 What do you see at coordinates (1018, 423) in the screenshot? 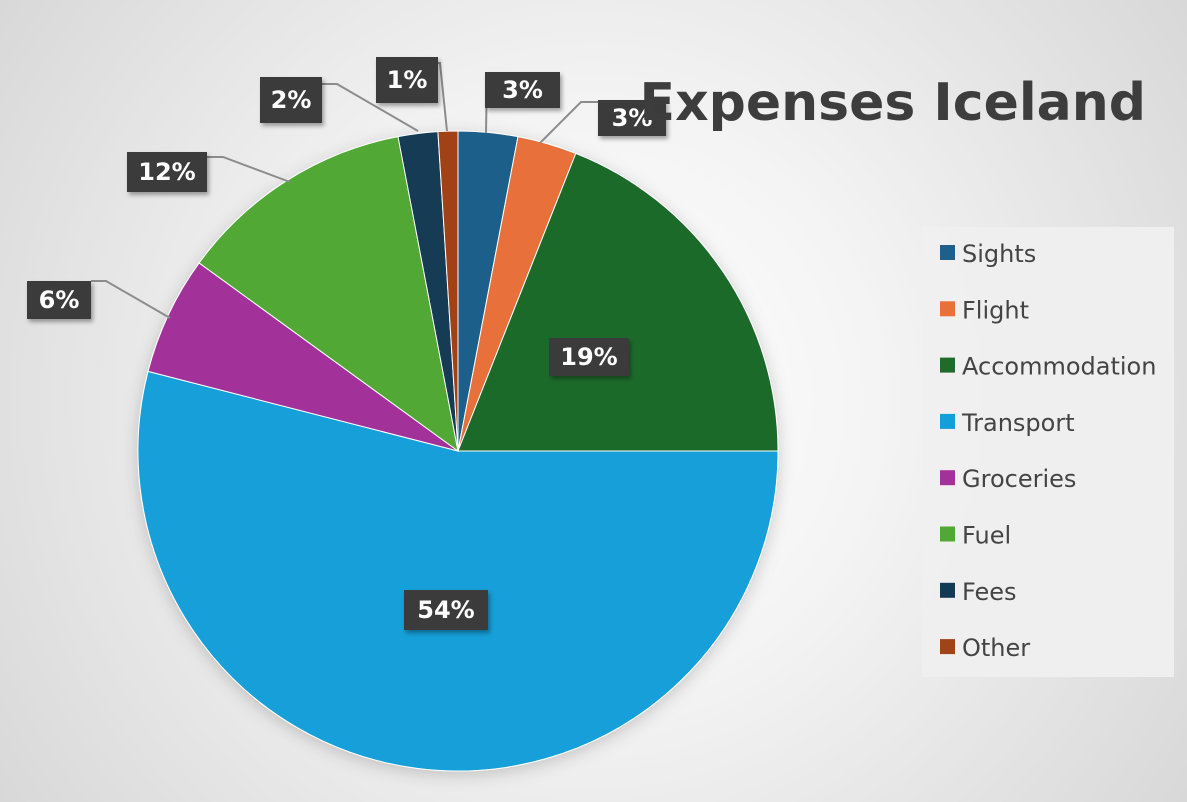
I see `legend-label: Transport` at bounding box center [1018, 423].